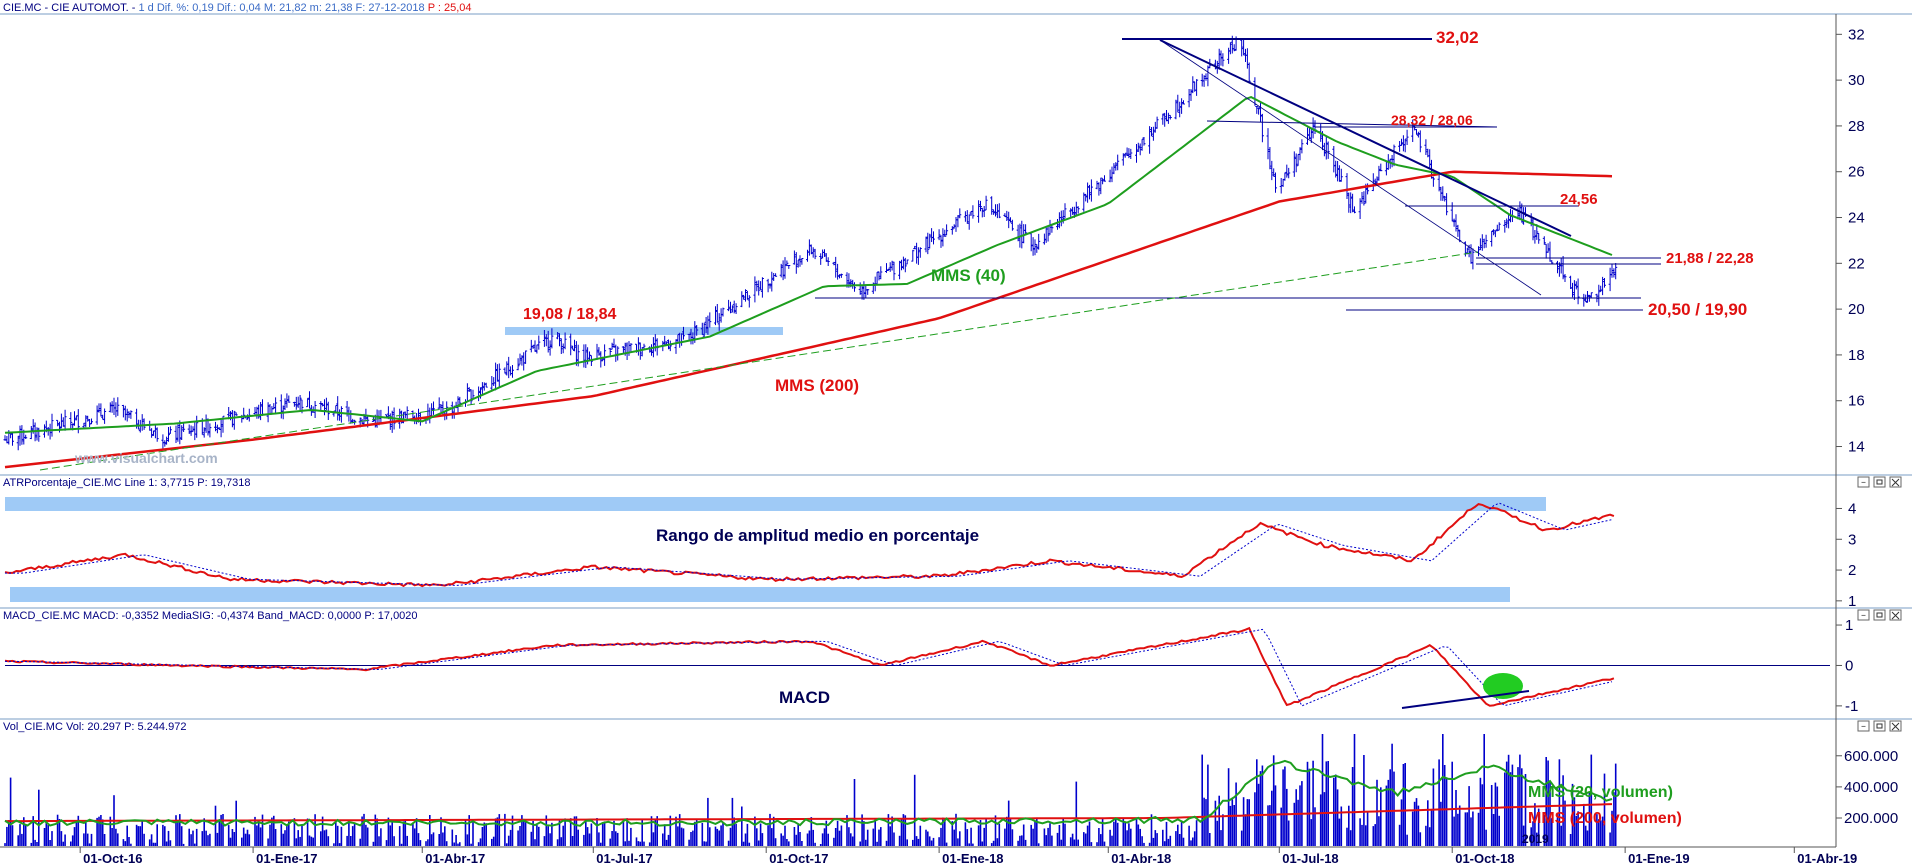  I want to click on x-axis-label: 01-Abr-17, so click(455, 858).